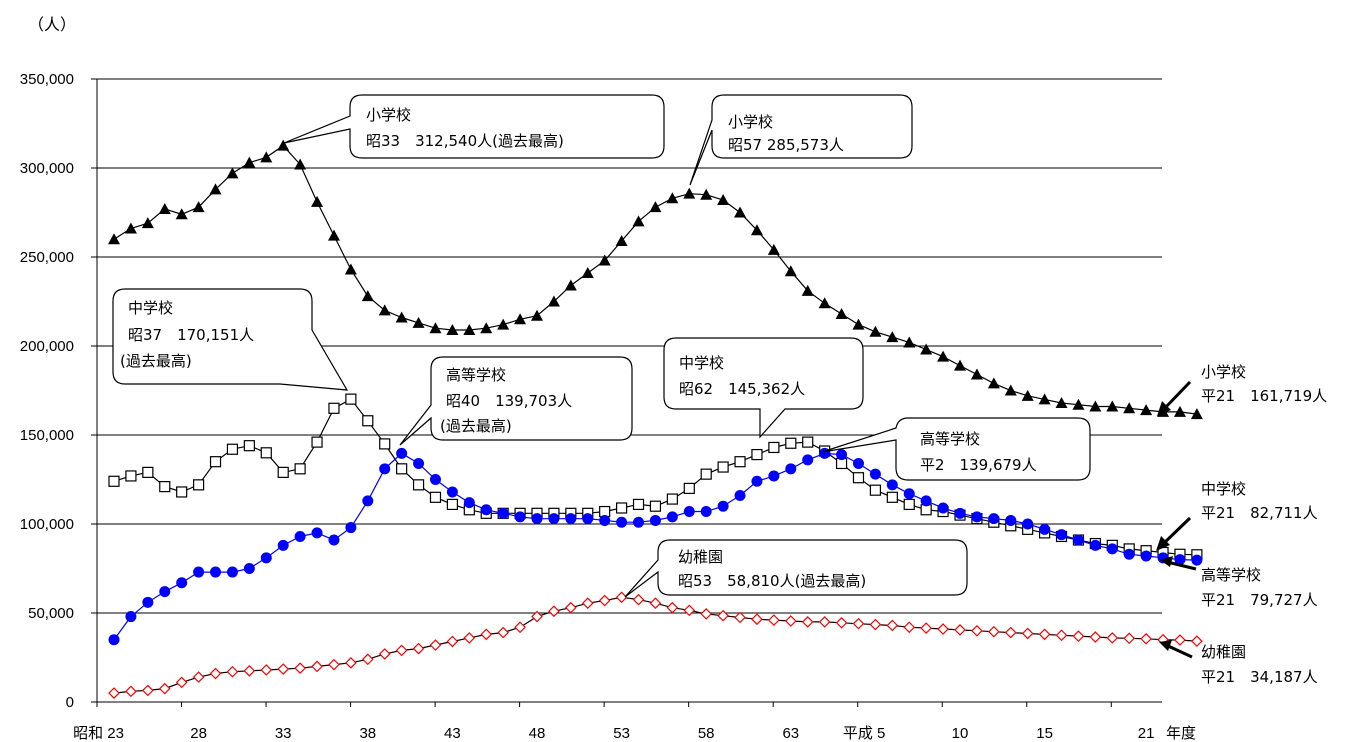  I want to click on end-label-line-2: 平21 82,711人, so click(1259, 513).